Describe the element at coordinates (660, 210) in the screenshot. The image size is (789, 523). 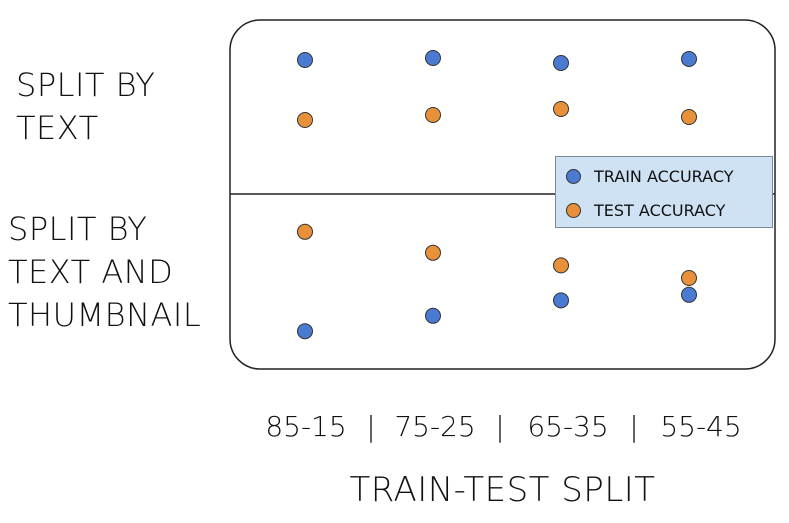
I see `legend-label-test: TEST ACCURACY` at that location.